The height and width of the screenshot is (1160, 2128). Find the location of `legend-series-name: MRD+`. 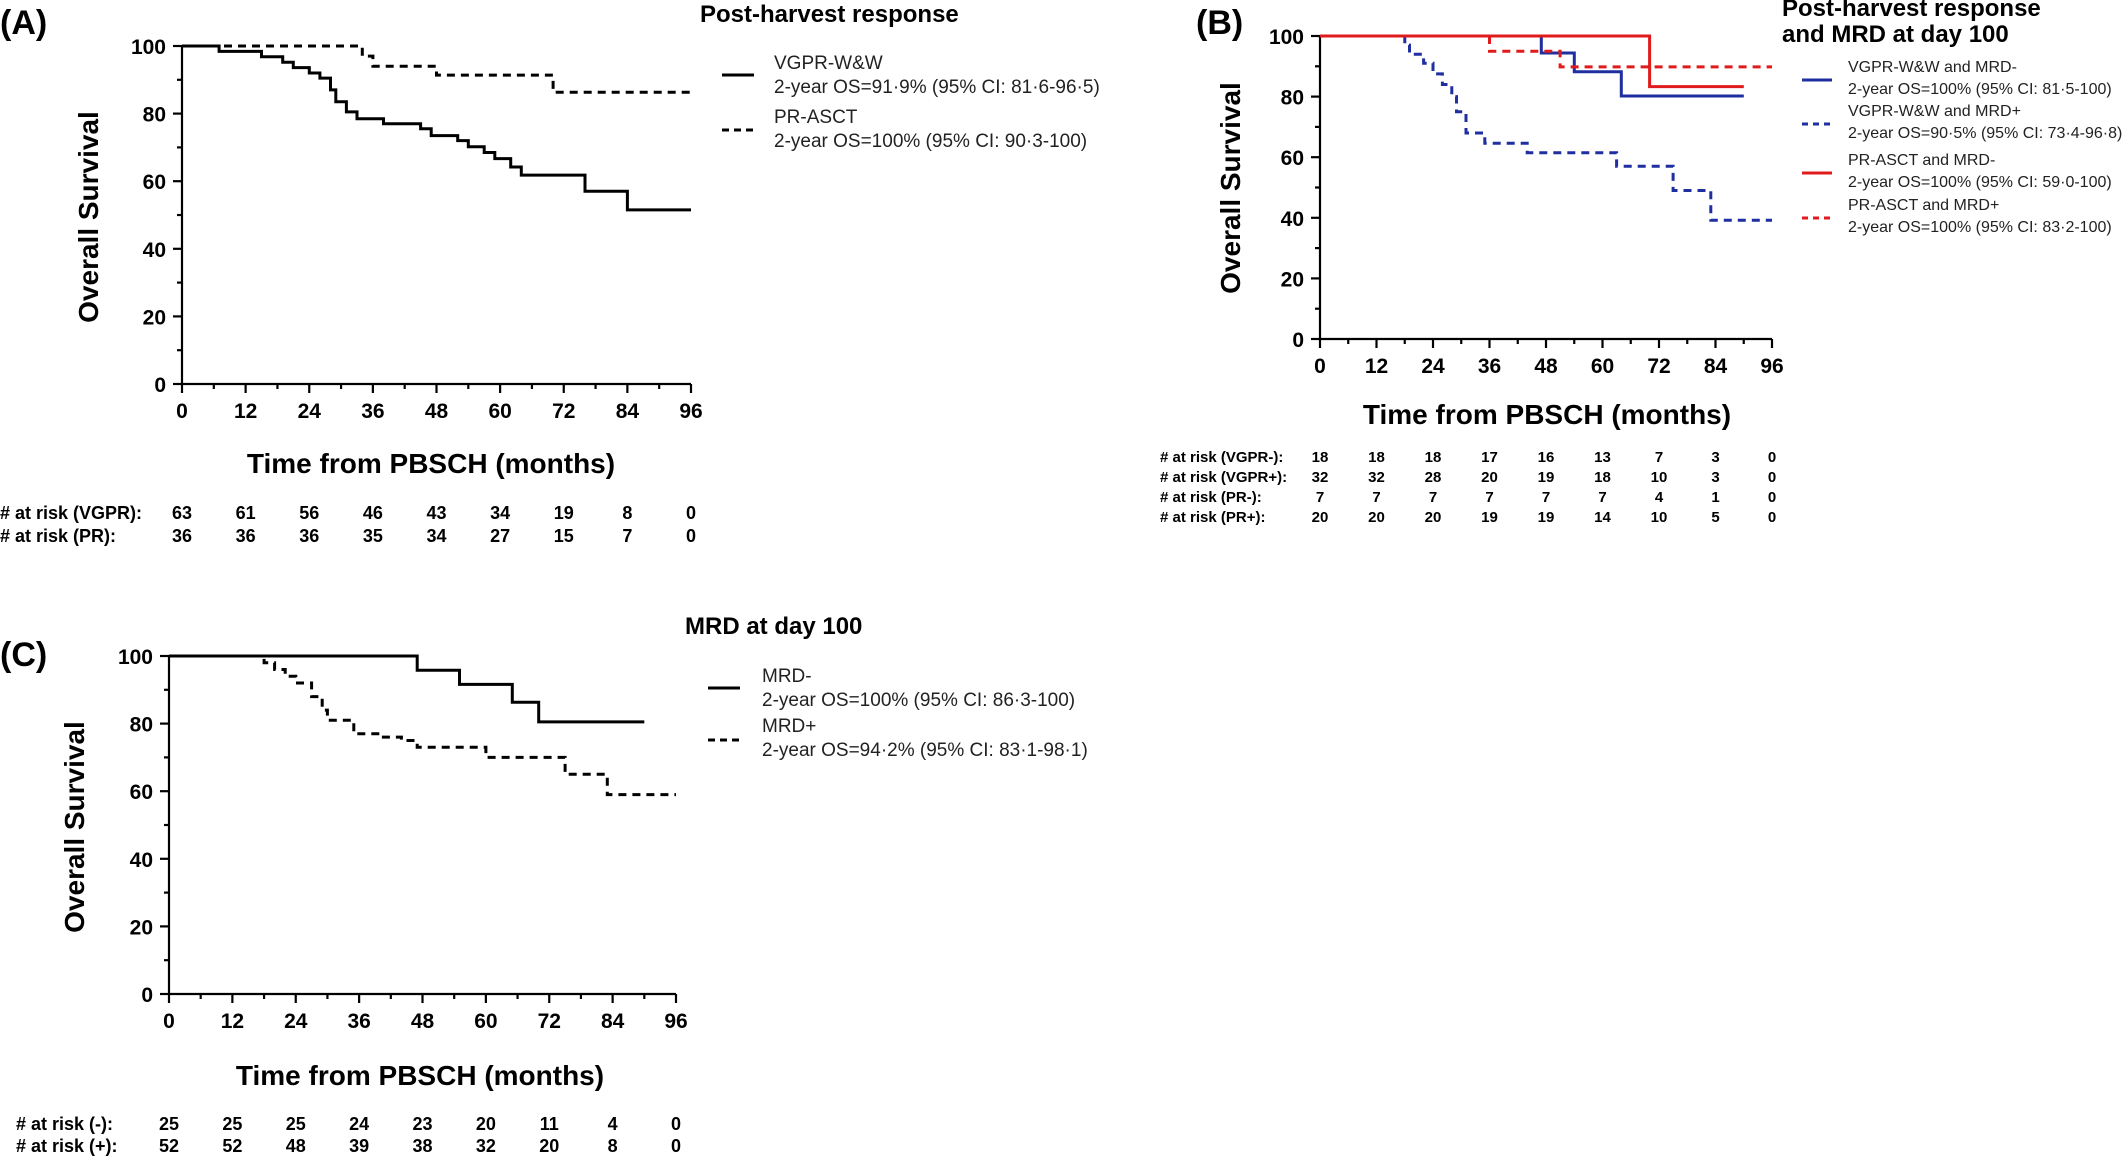

legend-series-name: MRD+ is located at coordinates (789, 726).